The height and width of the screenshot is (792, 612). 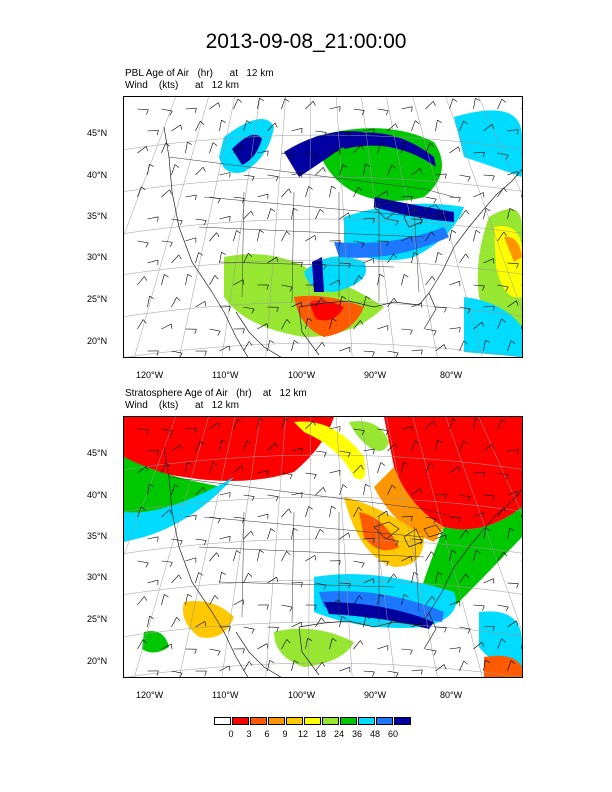 I want to click on panel-2-lat-label: 25°N, so click(x=97, y=619).